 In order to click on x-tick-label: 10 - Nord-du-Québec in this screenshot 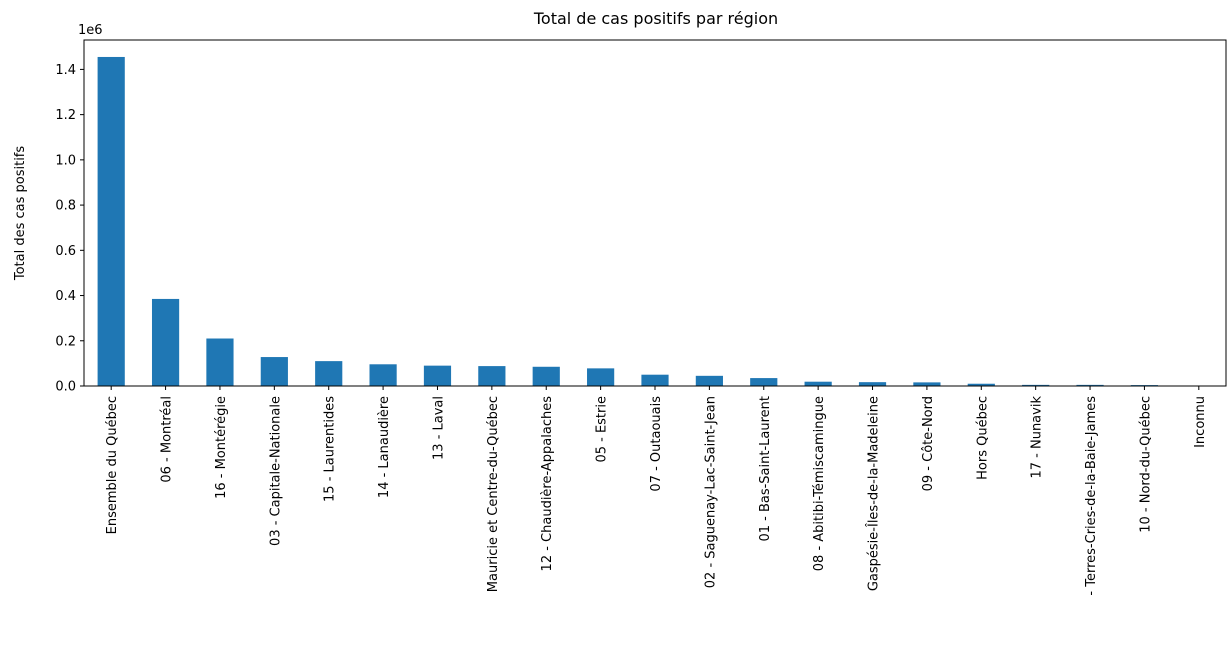, I will do `click(1145, 464)`.